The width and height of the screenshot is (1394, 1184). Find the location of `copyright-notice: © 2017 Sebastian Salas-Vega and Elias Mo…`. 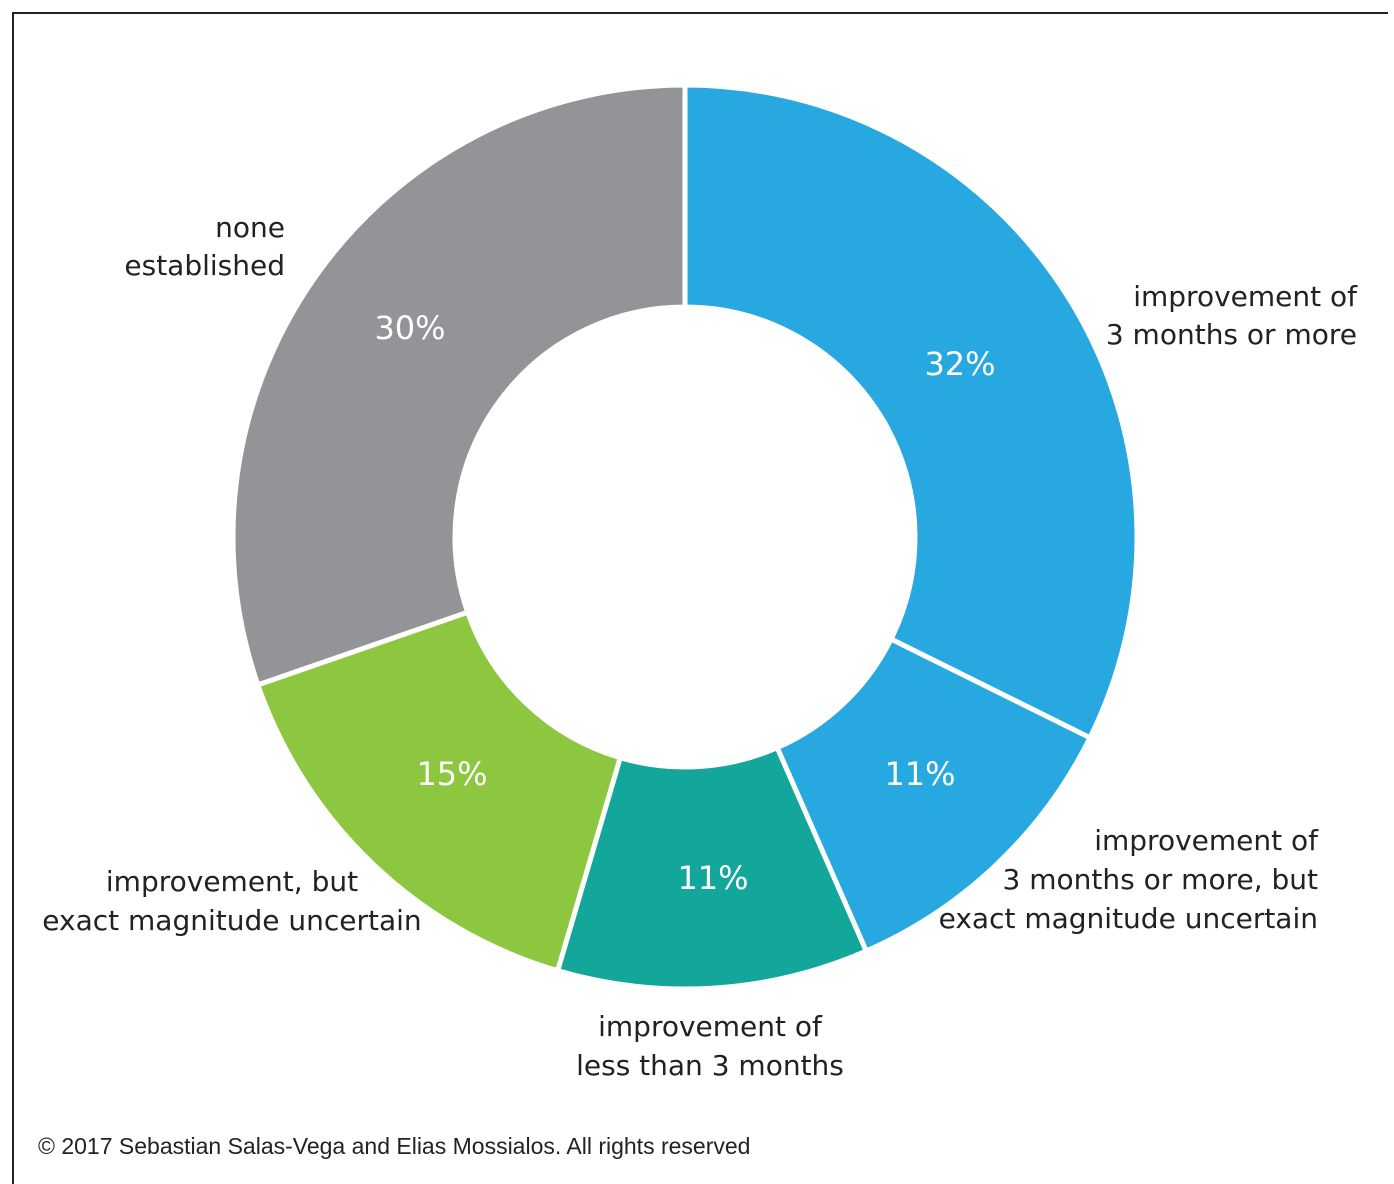

copyright-notice: © 2017 Sebastian Salas-Vega and Elias Mo… is located at coordinates (394, 1146).